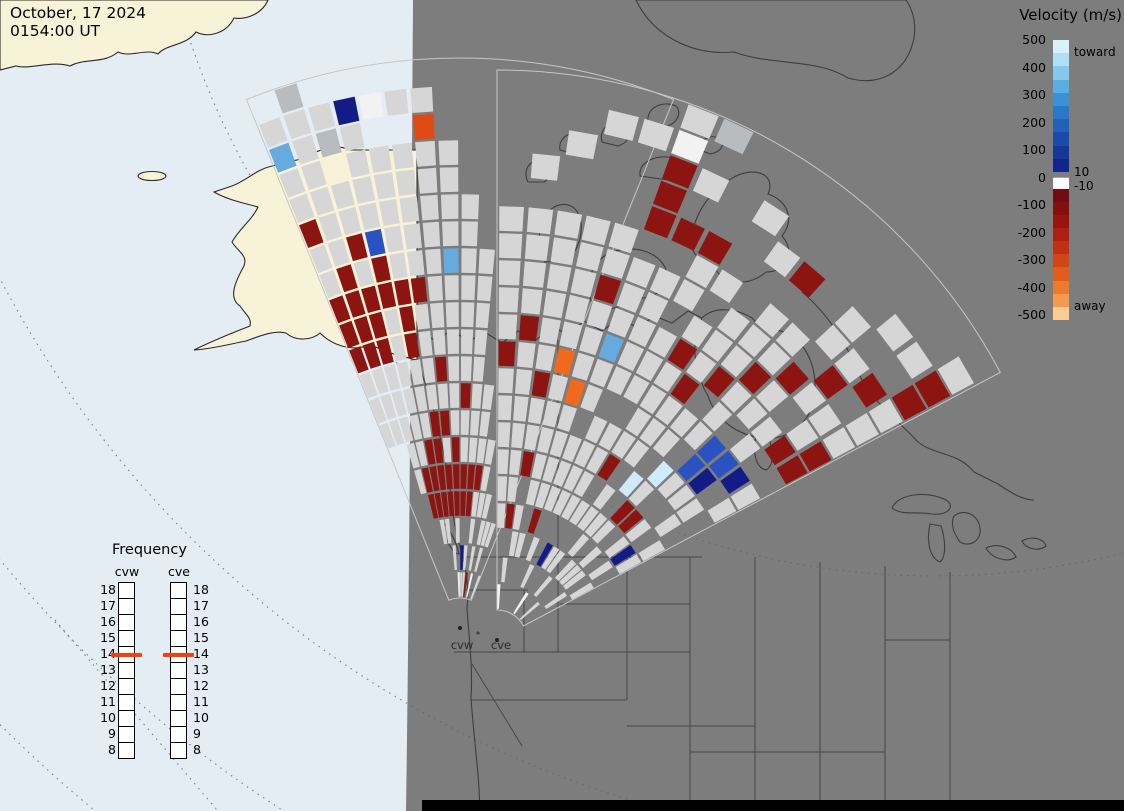 This screenshot has width=1124, height=811. Describe the element at coordinates (1001, 553) in the screenshot. I see `lake-erie-outline` at that location.